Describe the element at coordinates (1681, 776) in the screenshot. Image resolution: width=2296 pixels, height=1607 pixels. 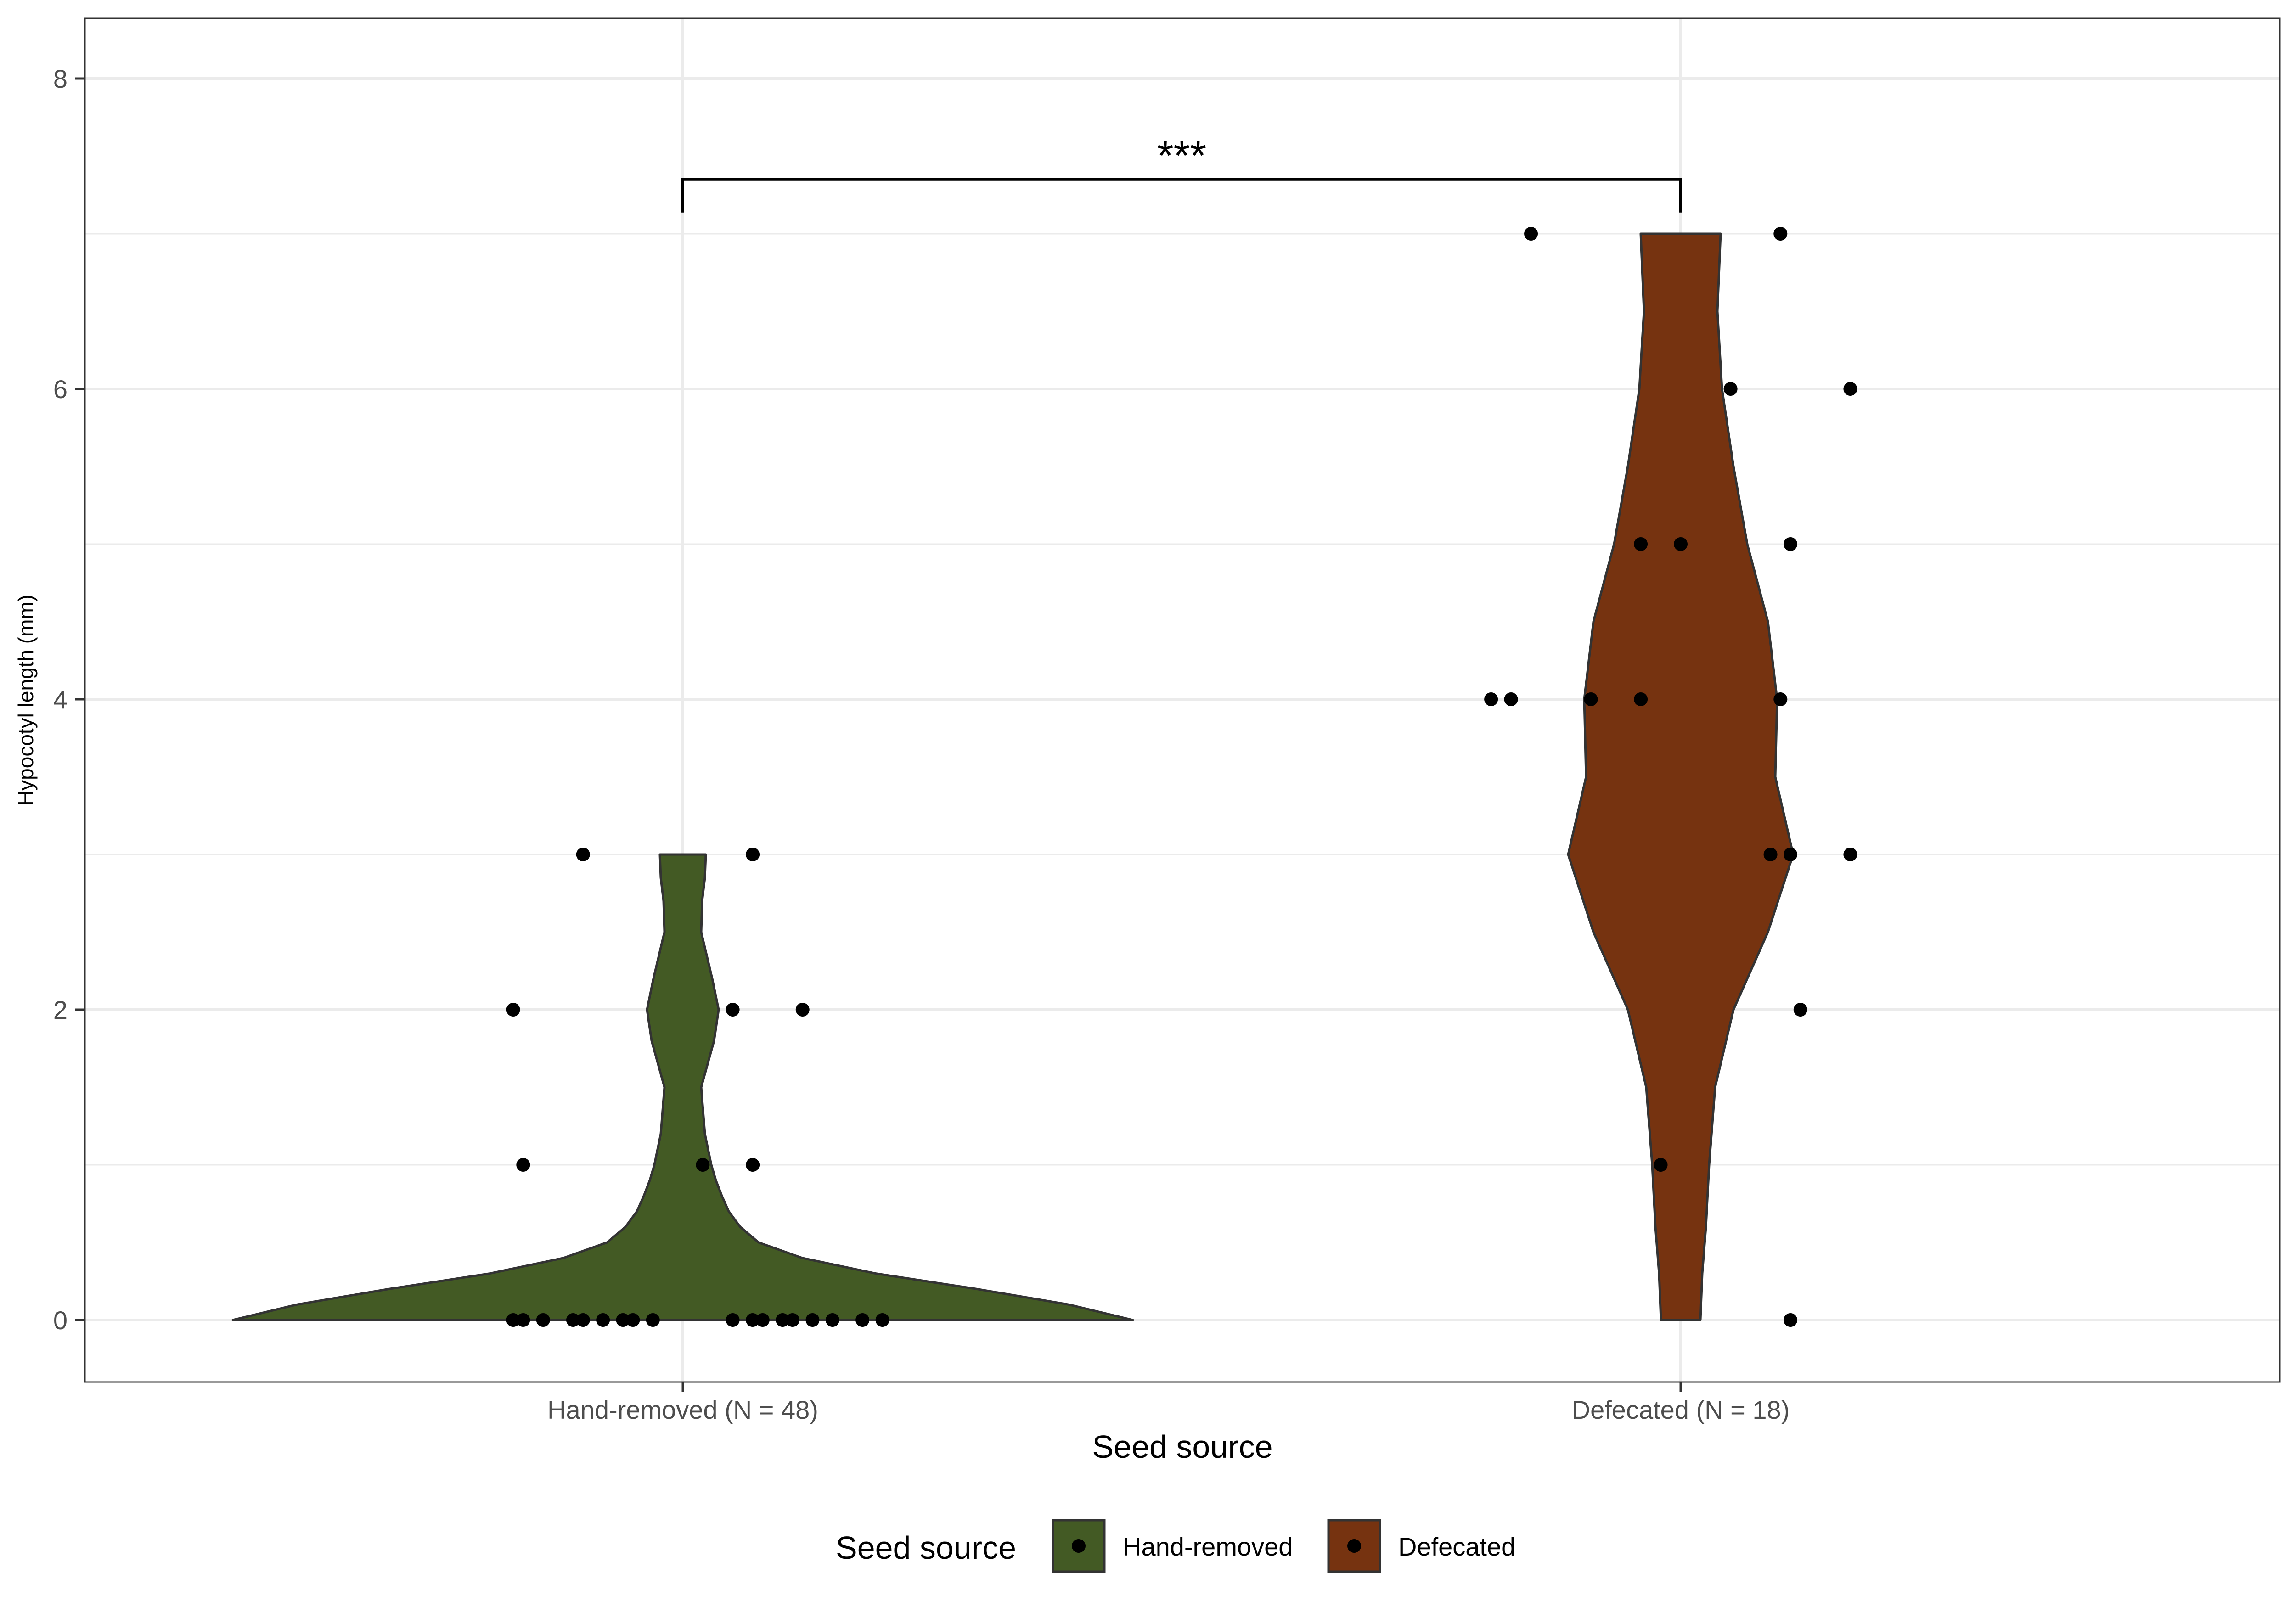
I see `violin-defecated` at that location.